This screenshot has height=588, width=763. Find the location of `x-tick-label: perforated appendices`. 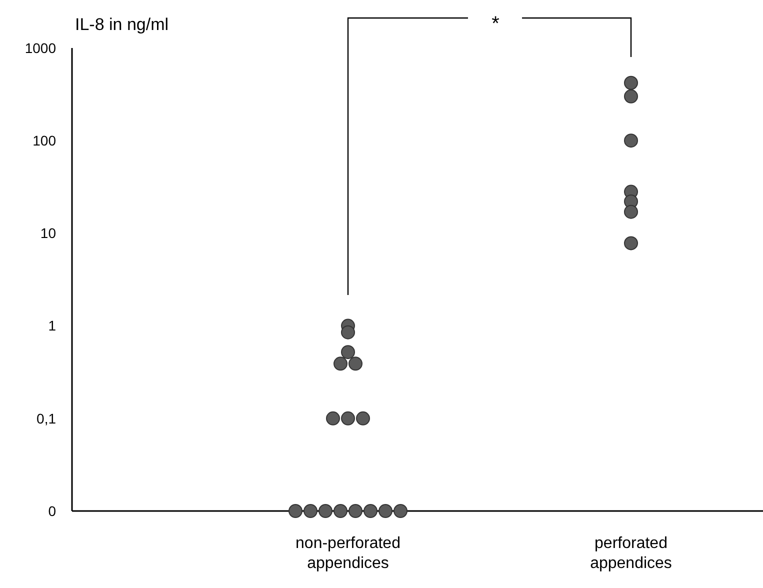

x-tick-label: perforated appendices is located at coordinates (631, 553).